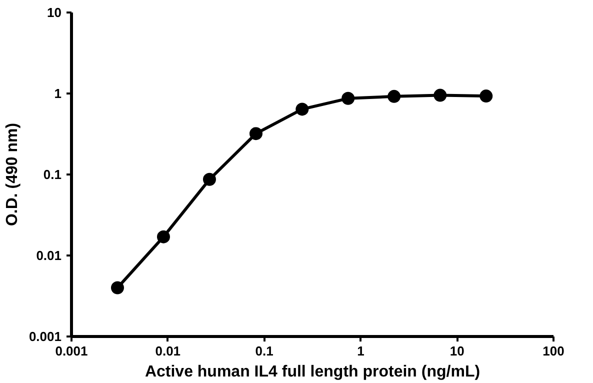 This screenshot has height=383, width=593. Describe the element at coordinates (58, 93) in the screenshot. I see `y-tick-label: 1` at that location.